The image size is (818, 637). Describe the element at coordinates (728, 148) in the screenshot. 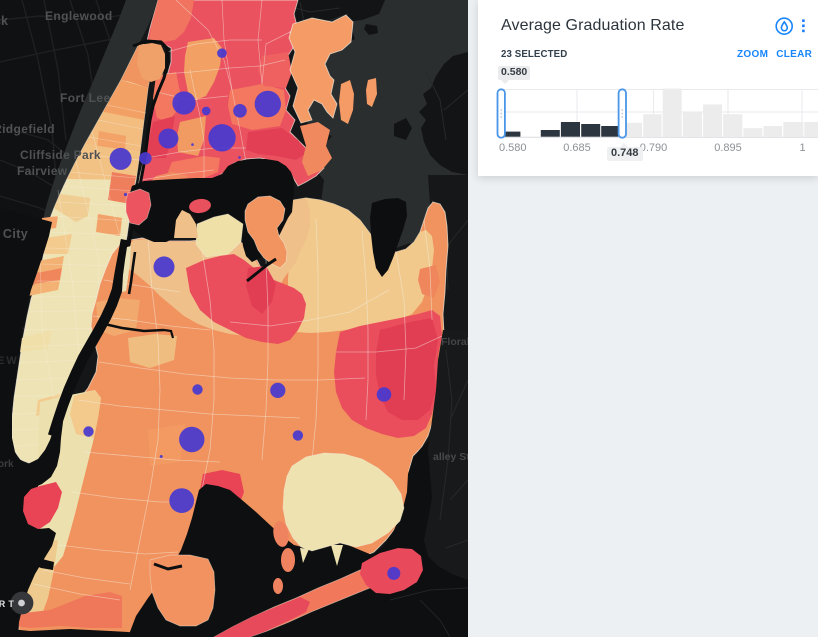

I see `svg-text: 0.895` at that location.